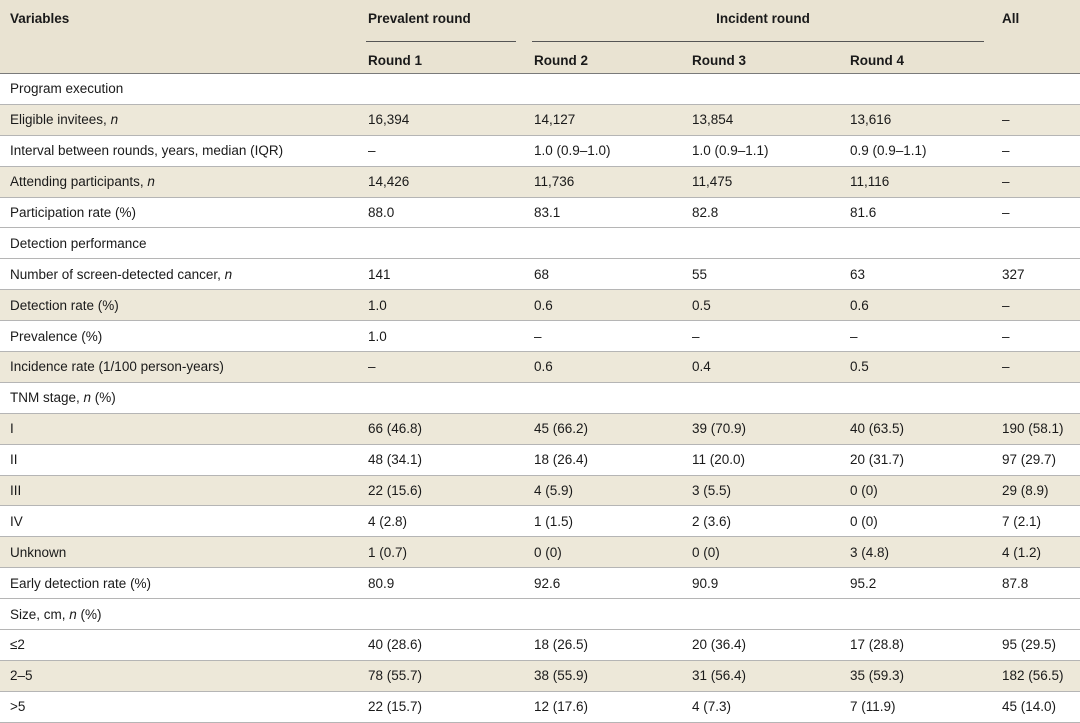  I want to click on header-round-4: Round 4, so click(916, 60).